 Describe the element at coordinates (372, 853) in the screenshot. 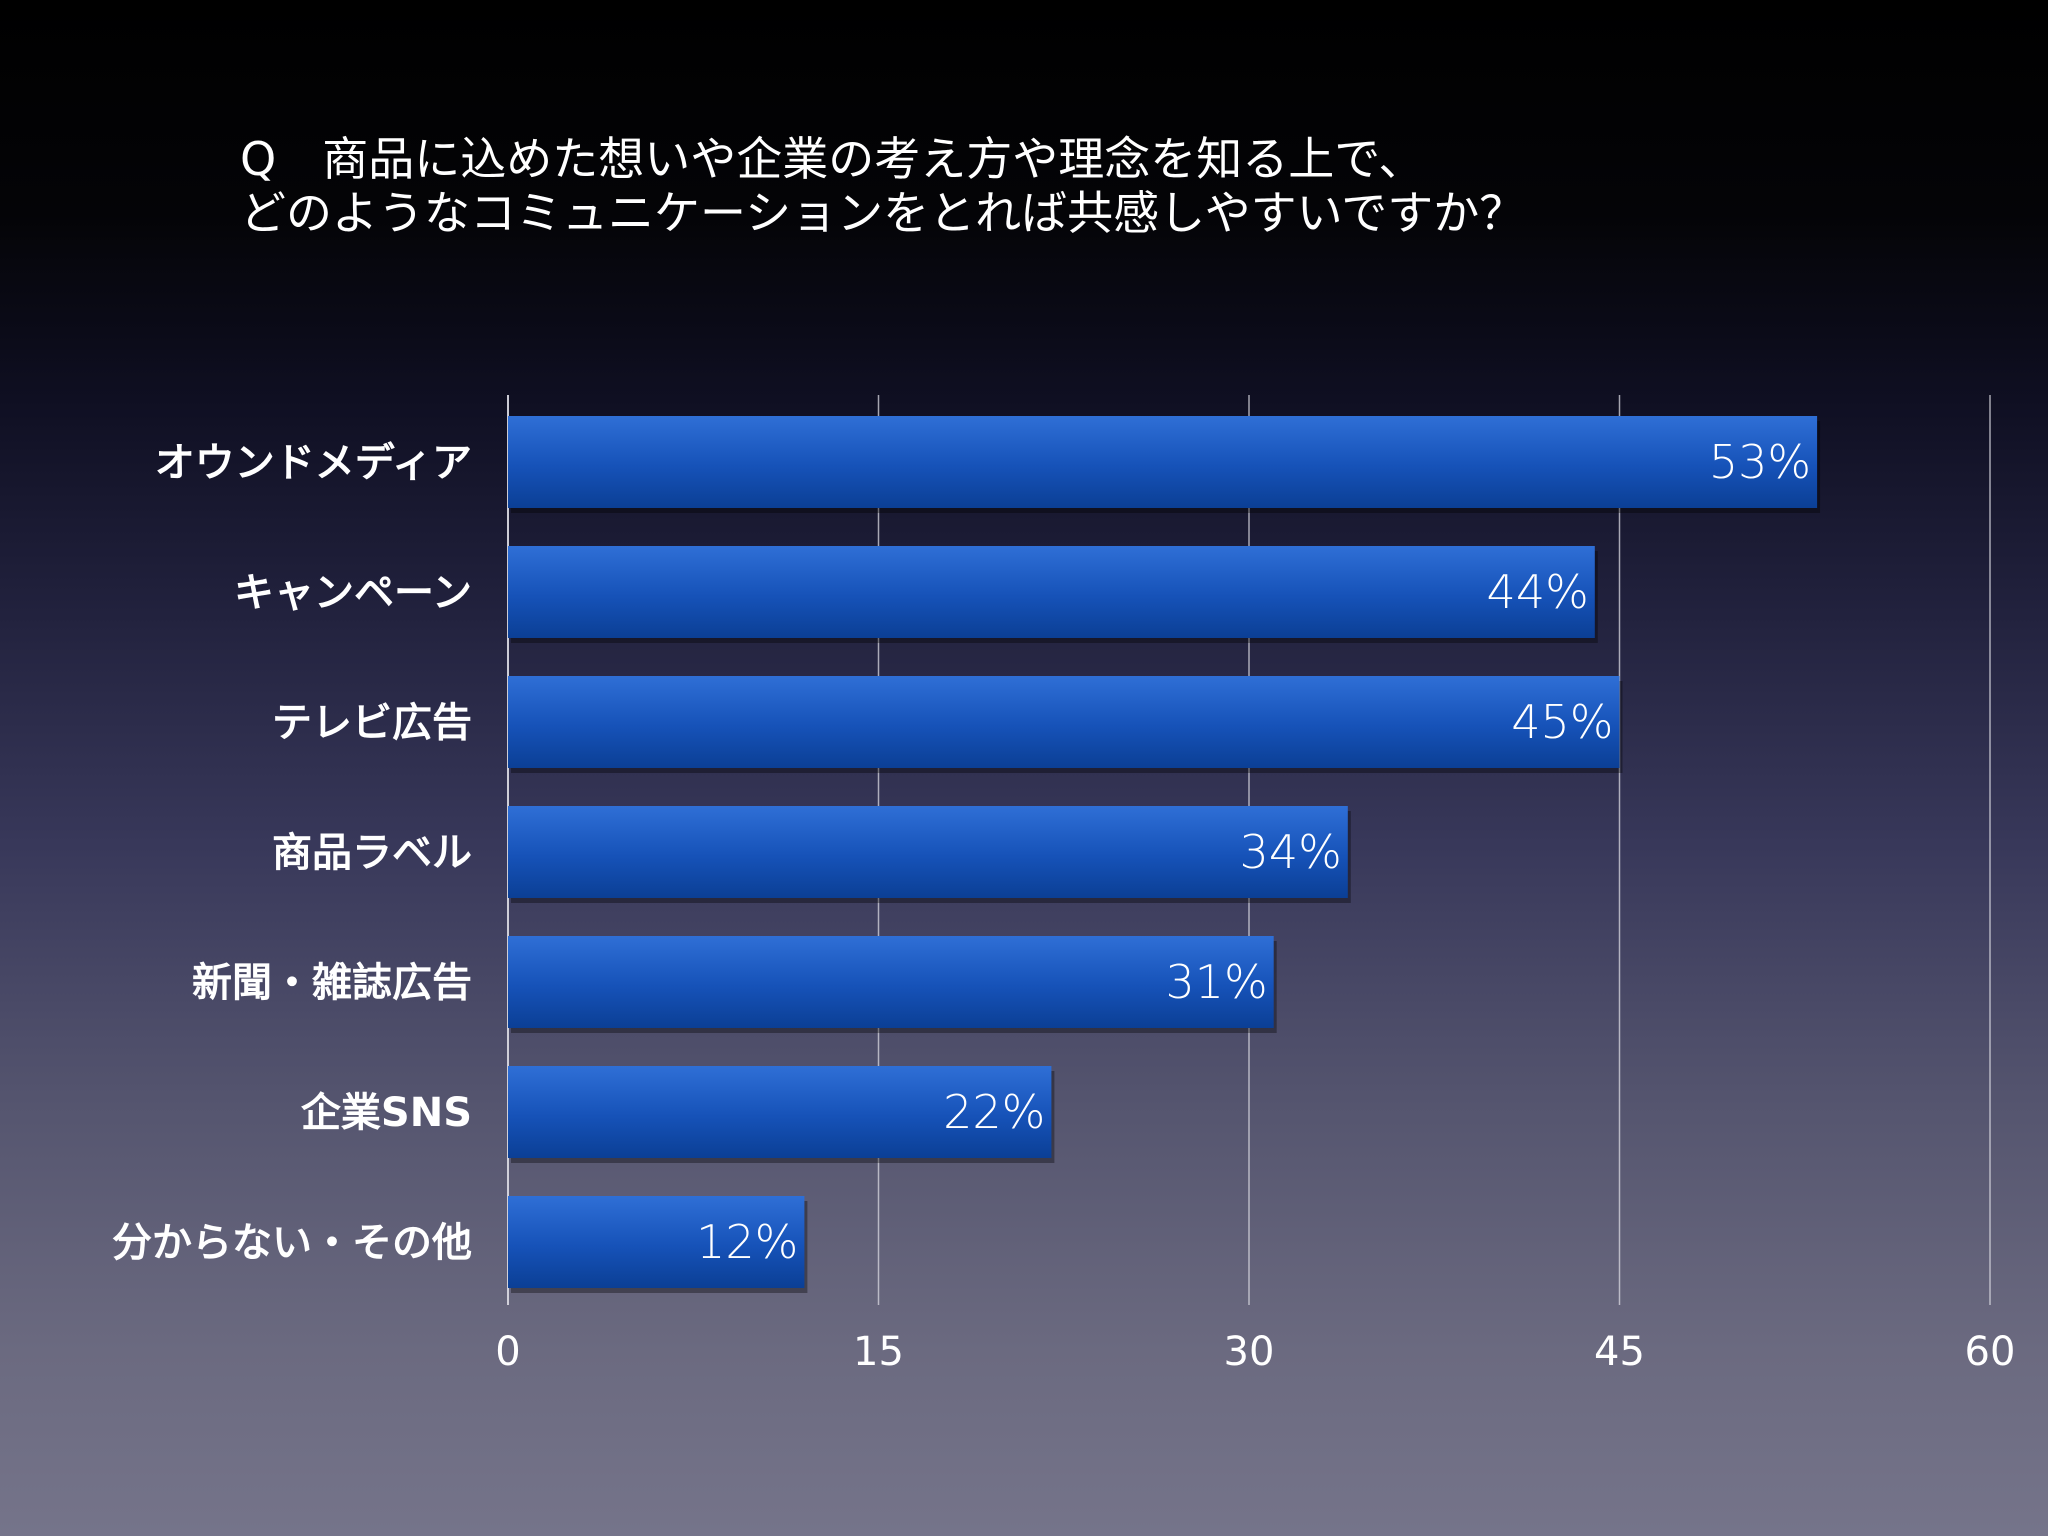

I see `category-label: 商品ラベル` at that location.